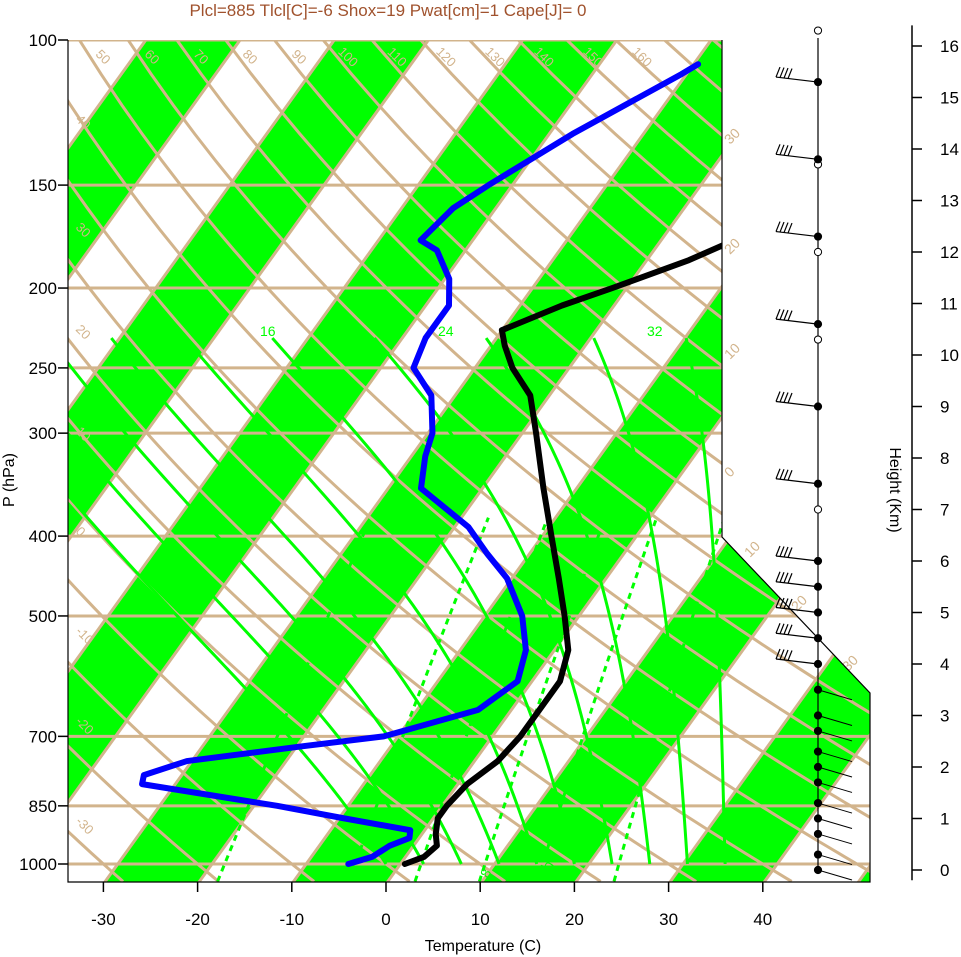  I want to click on x-tick-label: -30, so click(103, 919).